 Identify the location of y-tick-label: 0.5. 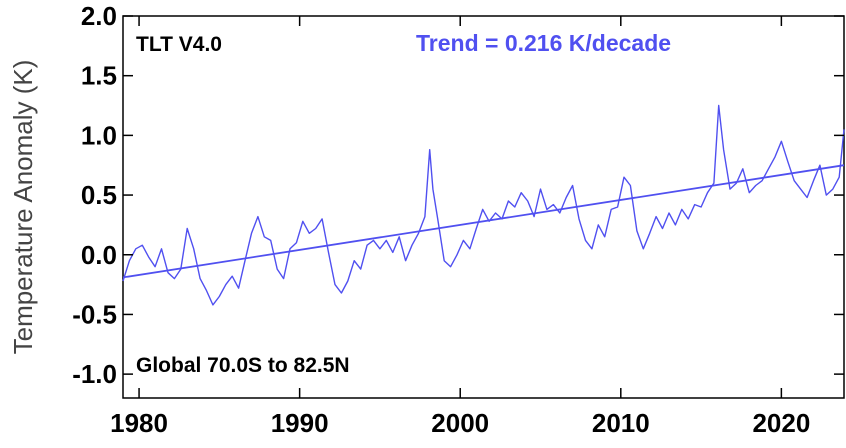
(99, 195).